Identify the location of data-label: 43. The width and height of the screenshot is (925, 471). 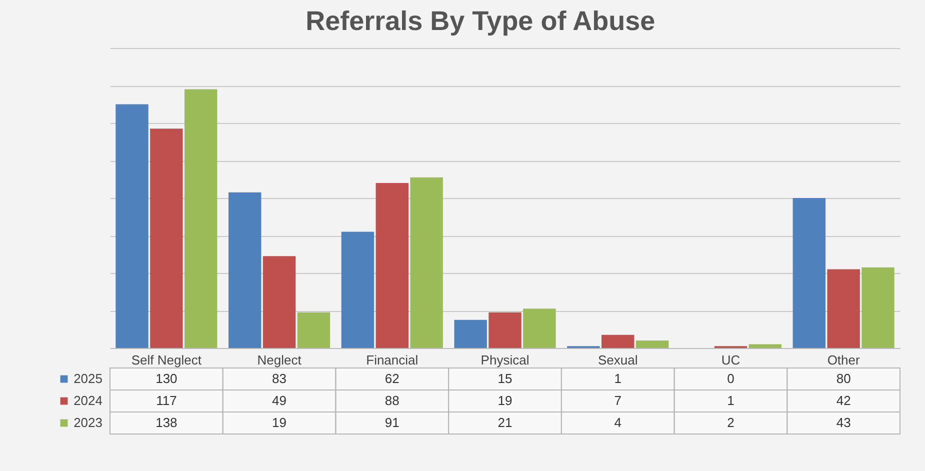
(843, 422).